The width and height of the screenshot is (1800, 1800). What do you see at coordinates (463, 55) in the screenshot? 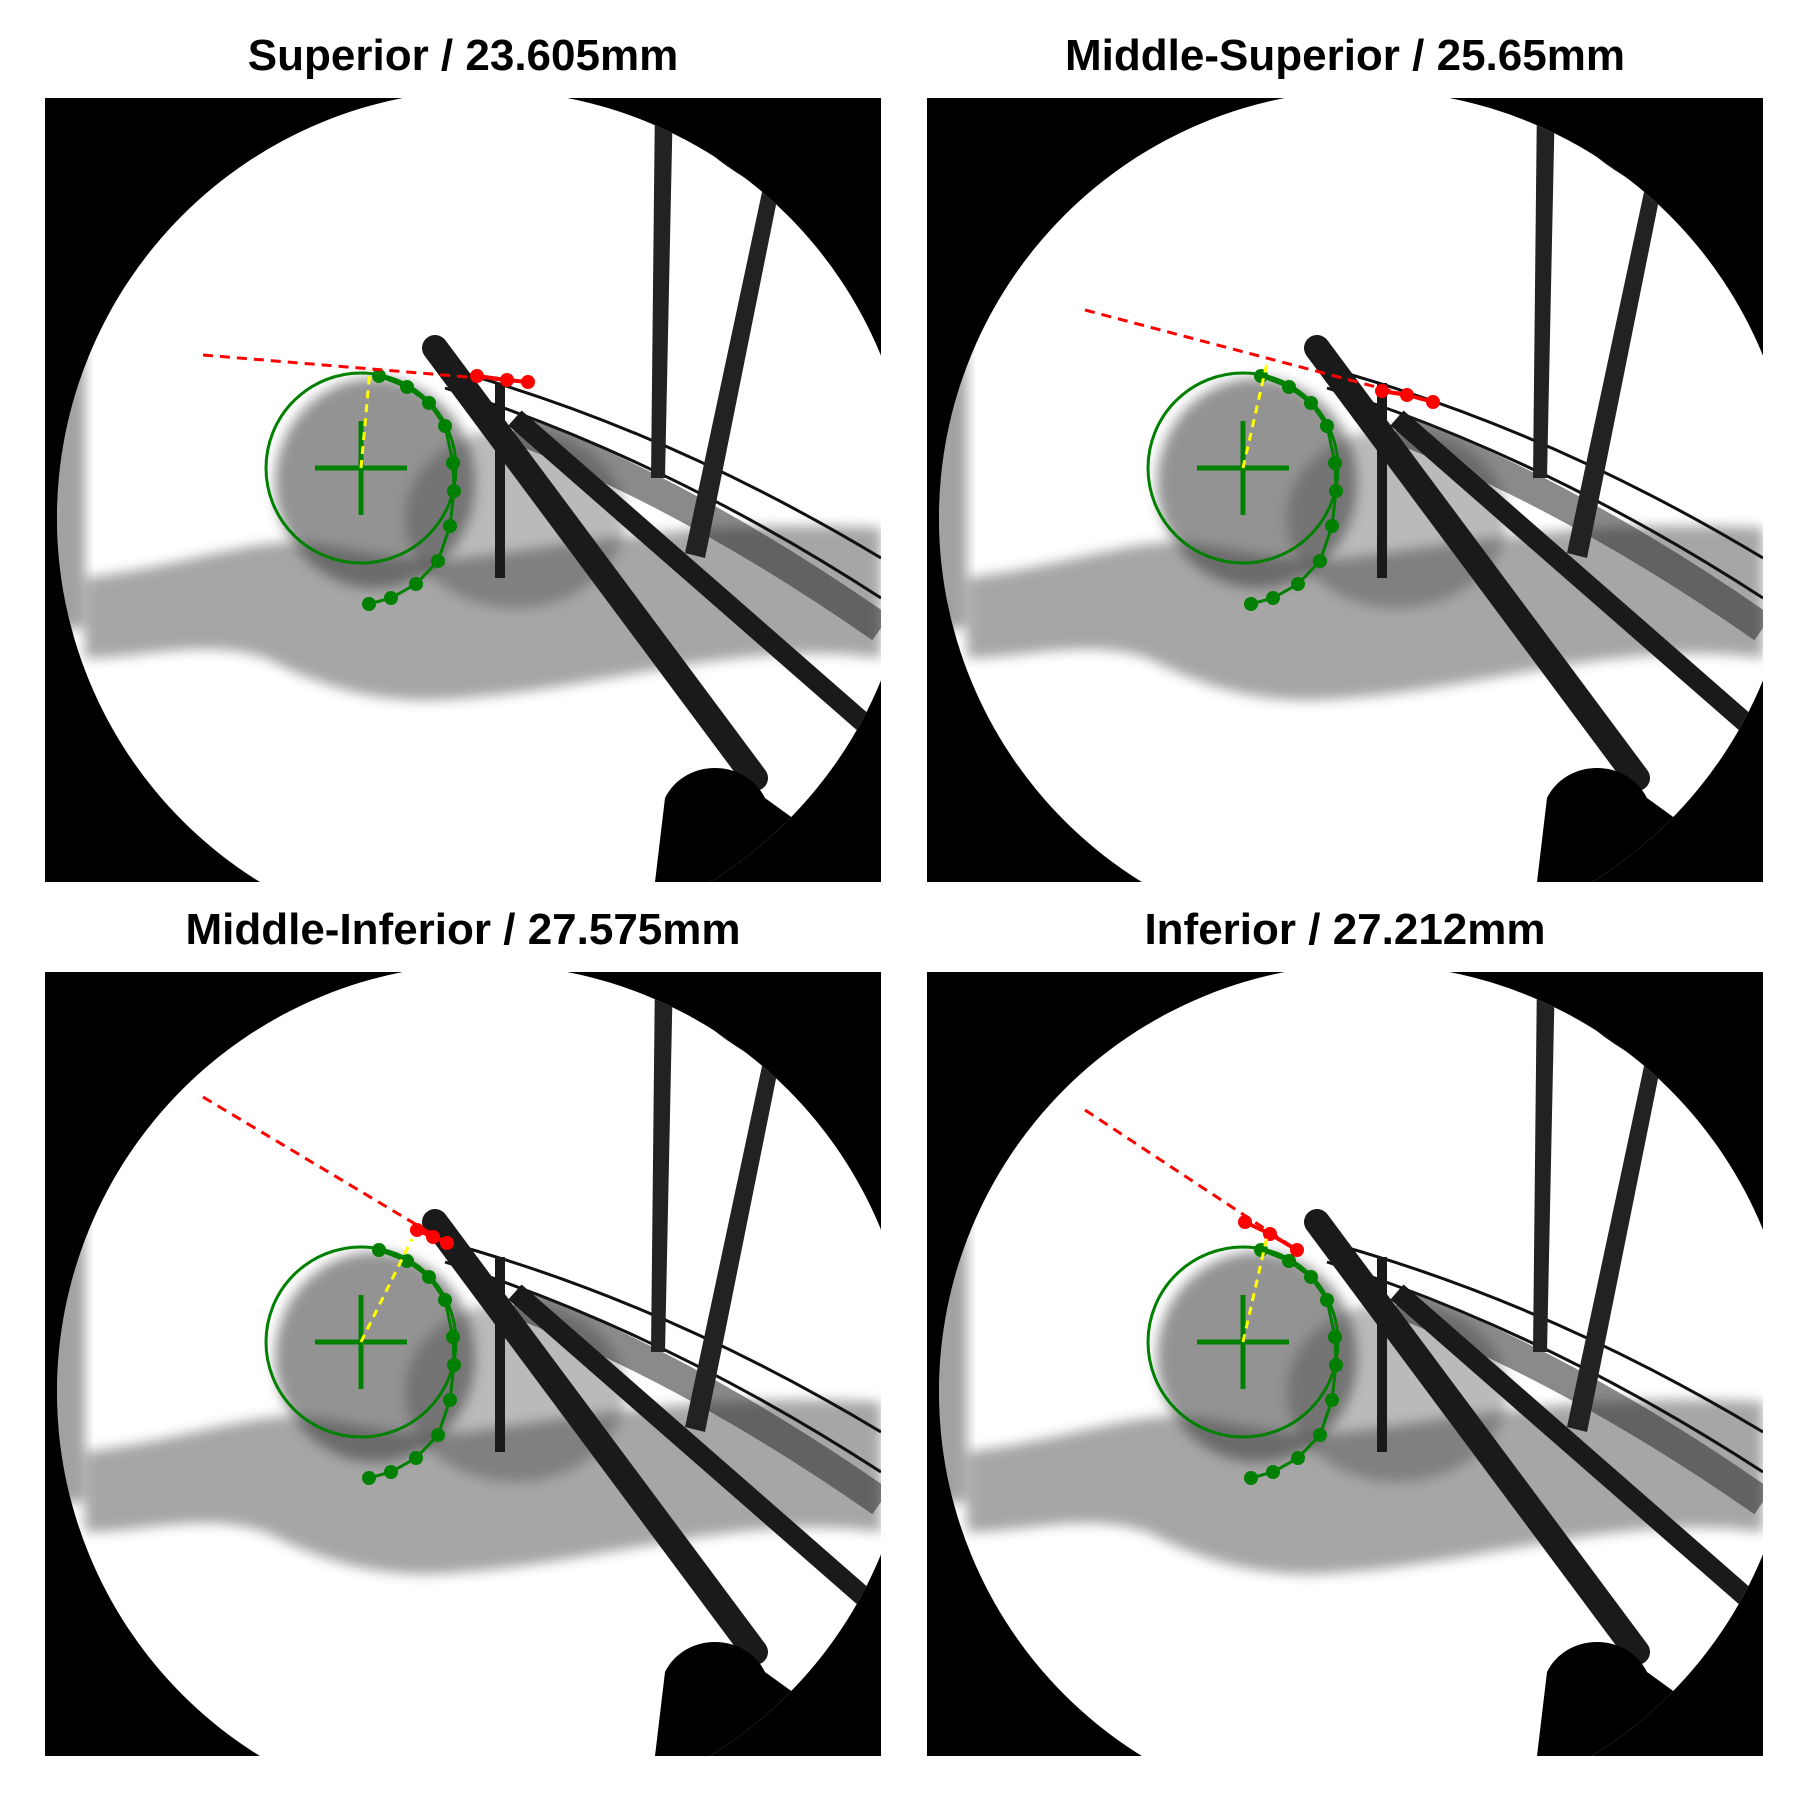
I see `panel-title-superior: Superior / 23.605mm` at bounding box center [463, 55].